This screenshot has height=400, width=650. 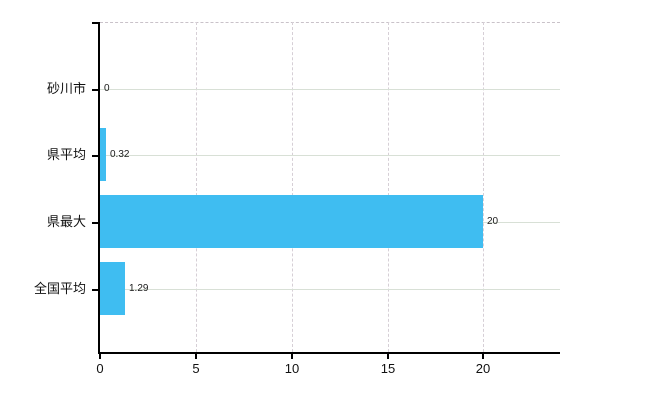 I want to click on x-axis-line, so click(x=329, y=353).